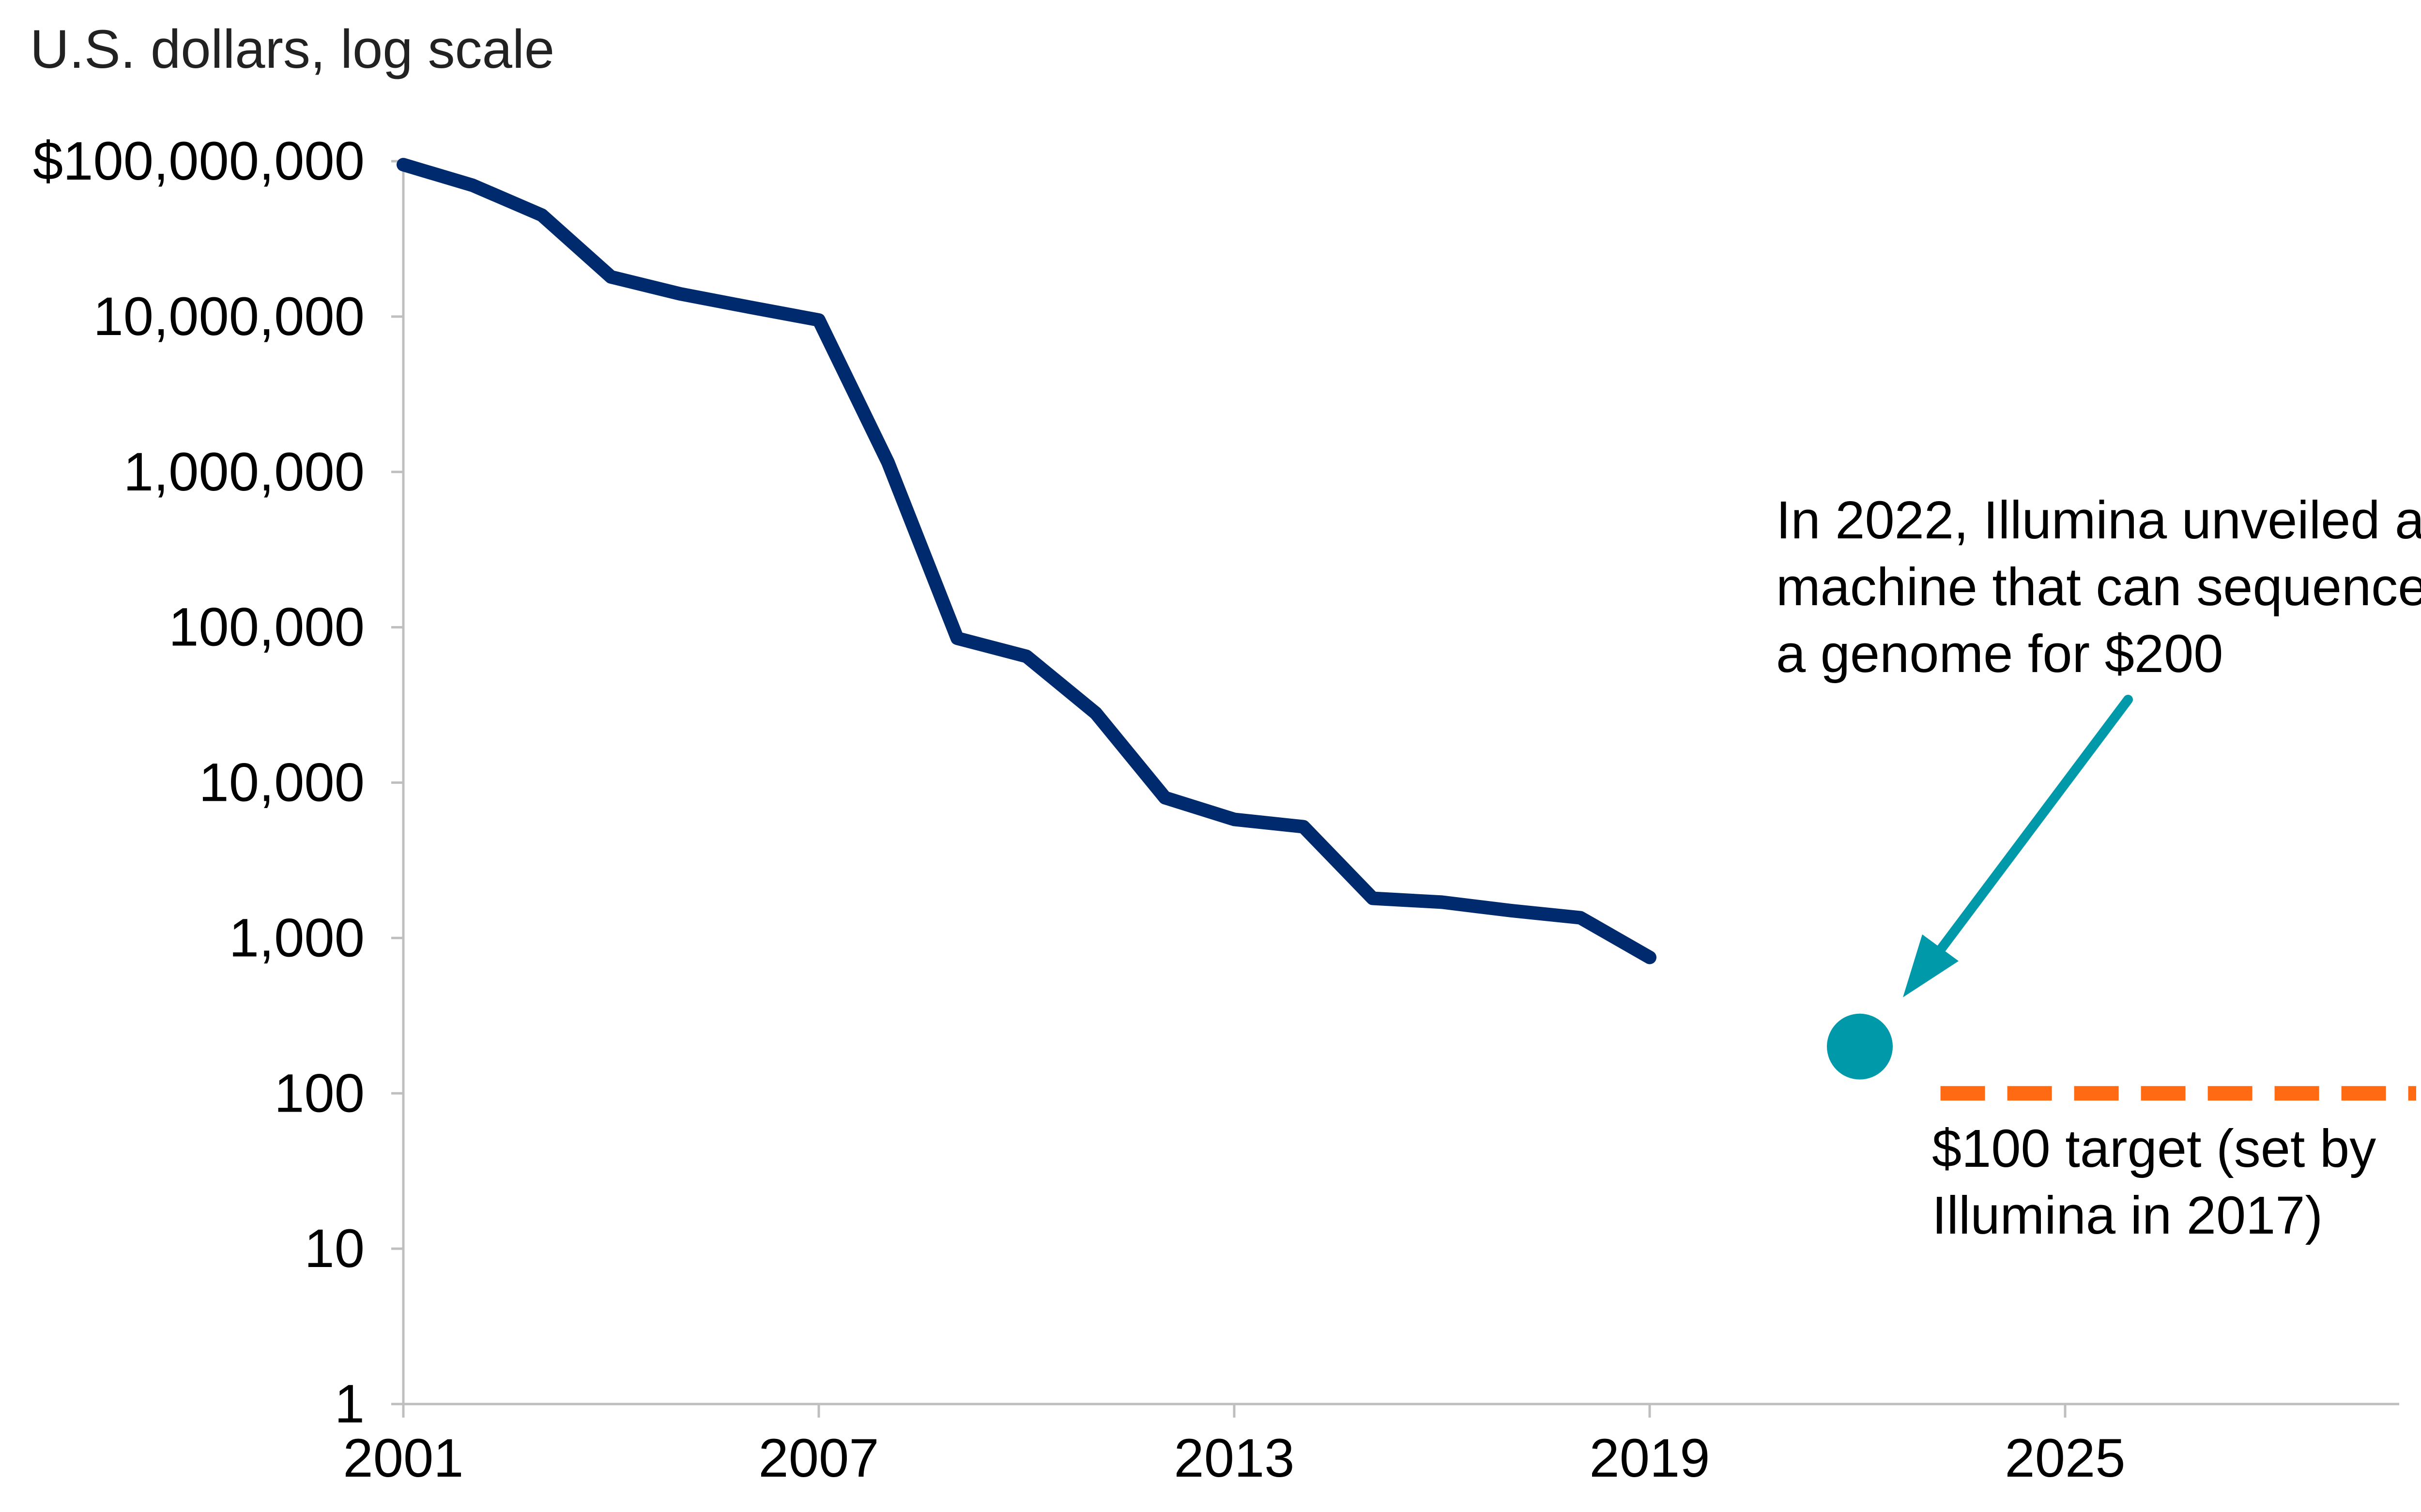  Describe the element at coordinates (403, 1458) in the screenshot. I see `x-tick-label: 2001` at that location.